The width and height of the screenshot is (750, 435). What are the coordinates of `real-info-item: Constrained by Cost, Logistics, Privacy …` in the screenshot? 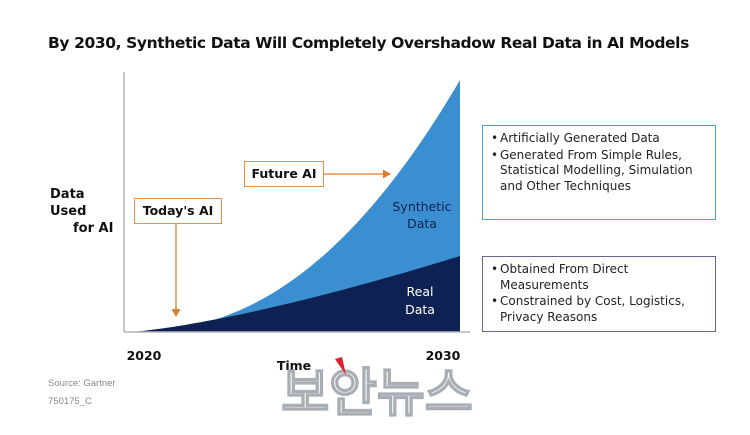 It's located at (600, 309).